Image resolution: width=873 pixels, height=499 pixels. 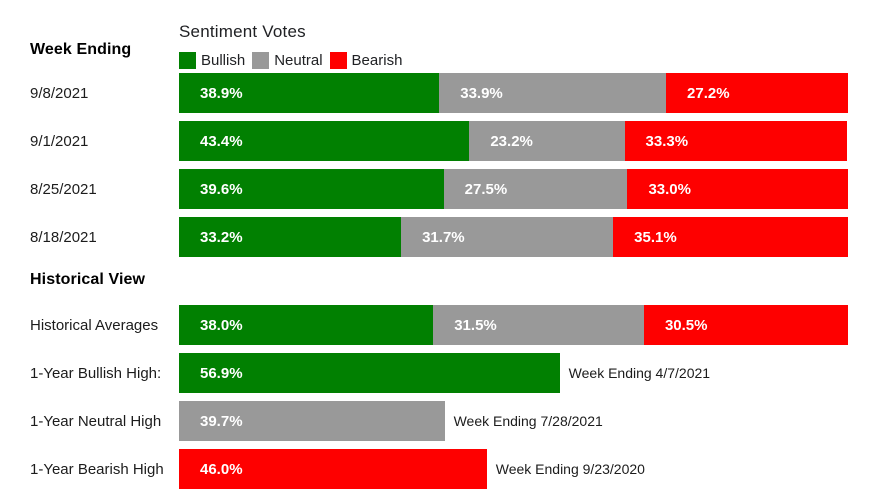 I want to click on segment-value-label: 23.2%, so click(x=511, y=141).